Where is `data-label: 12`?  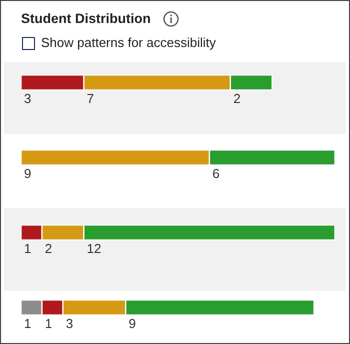 data-label: 12 is located at coordinates (94, 248).